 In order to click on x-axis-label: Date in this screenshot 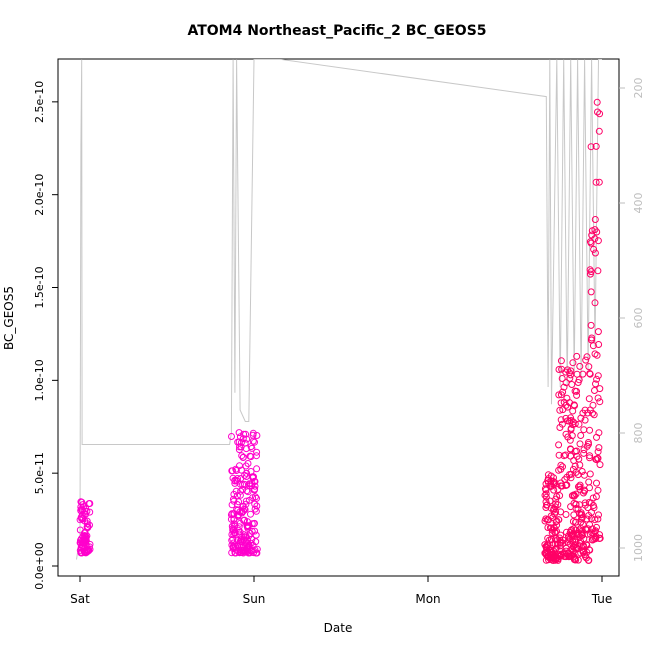, I will do `click(338, 628)`.